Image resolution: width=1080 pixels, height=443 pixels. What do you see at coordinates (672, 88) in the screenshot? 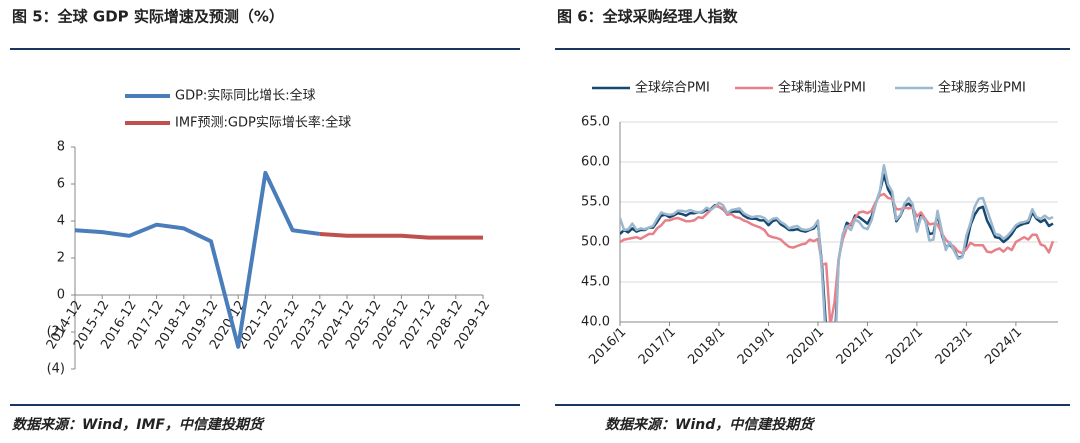
I see `legend-label: 全球综合PMI` at bounding box center [672, 88].